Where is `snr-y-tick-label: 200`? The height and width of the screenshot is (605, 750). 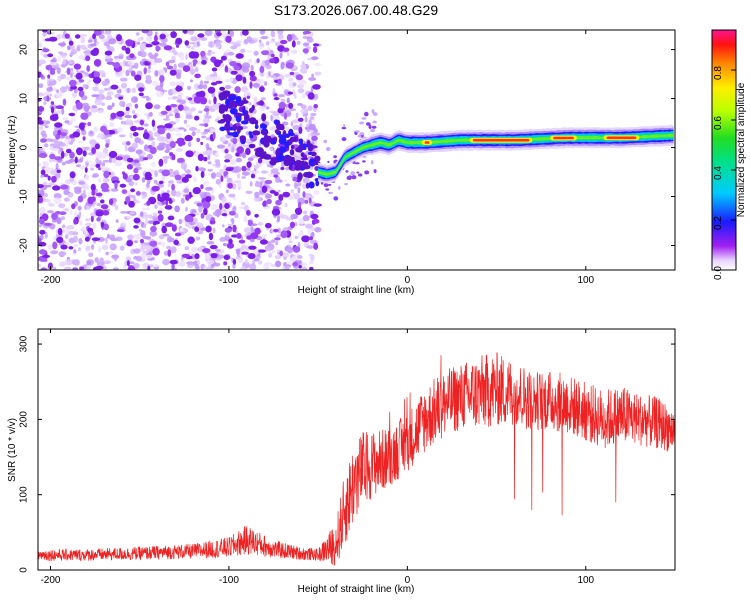
snr-y-tick-label: 200 is located at coordinates (24, 419).